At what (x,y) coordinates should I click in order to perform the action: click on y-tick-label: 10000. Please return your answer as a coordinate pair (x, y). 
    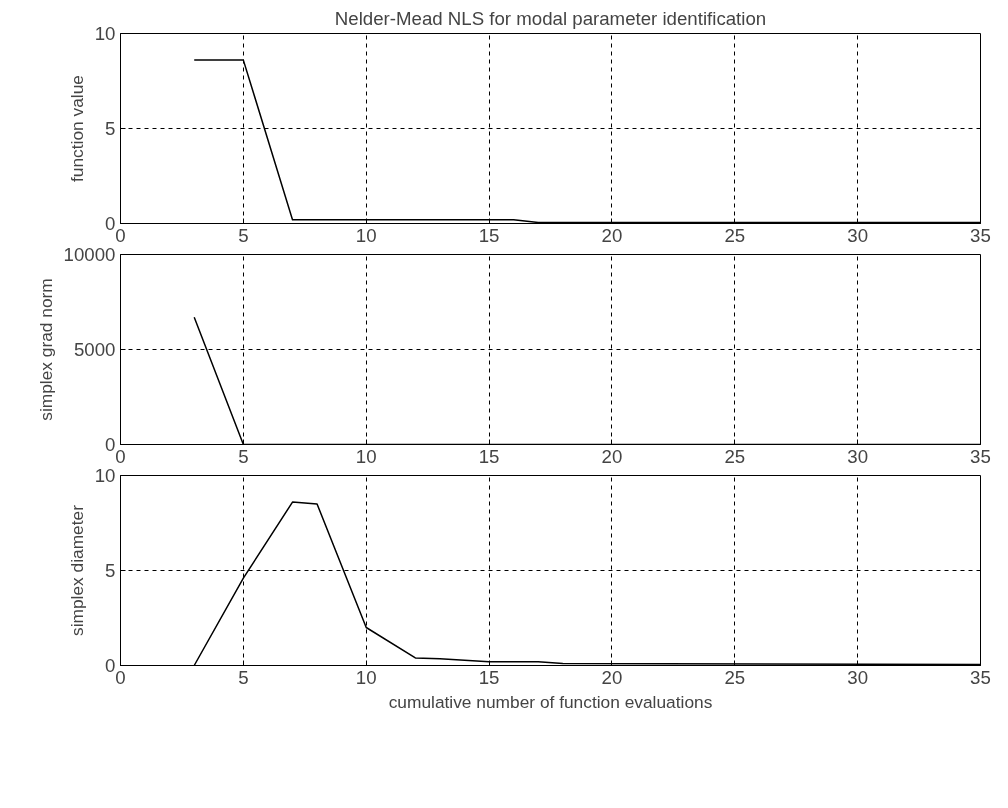
    Looking at the image, I should click on (89, 254).